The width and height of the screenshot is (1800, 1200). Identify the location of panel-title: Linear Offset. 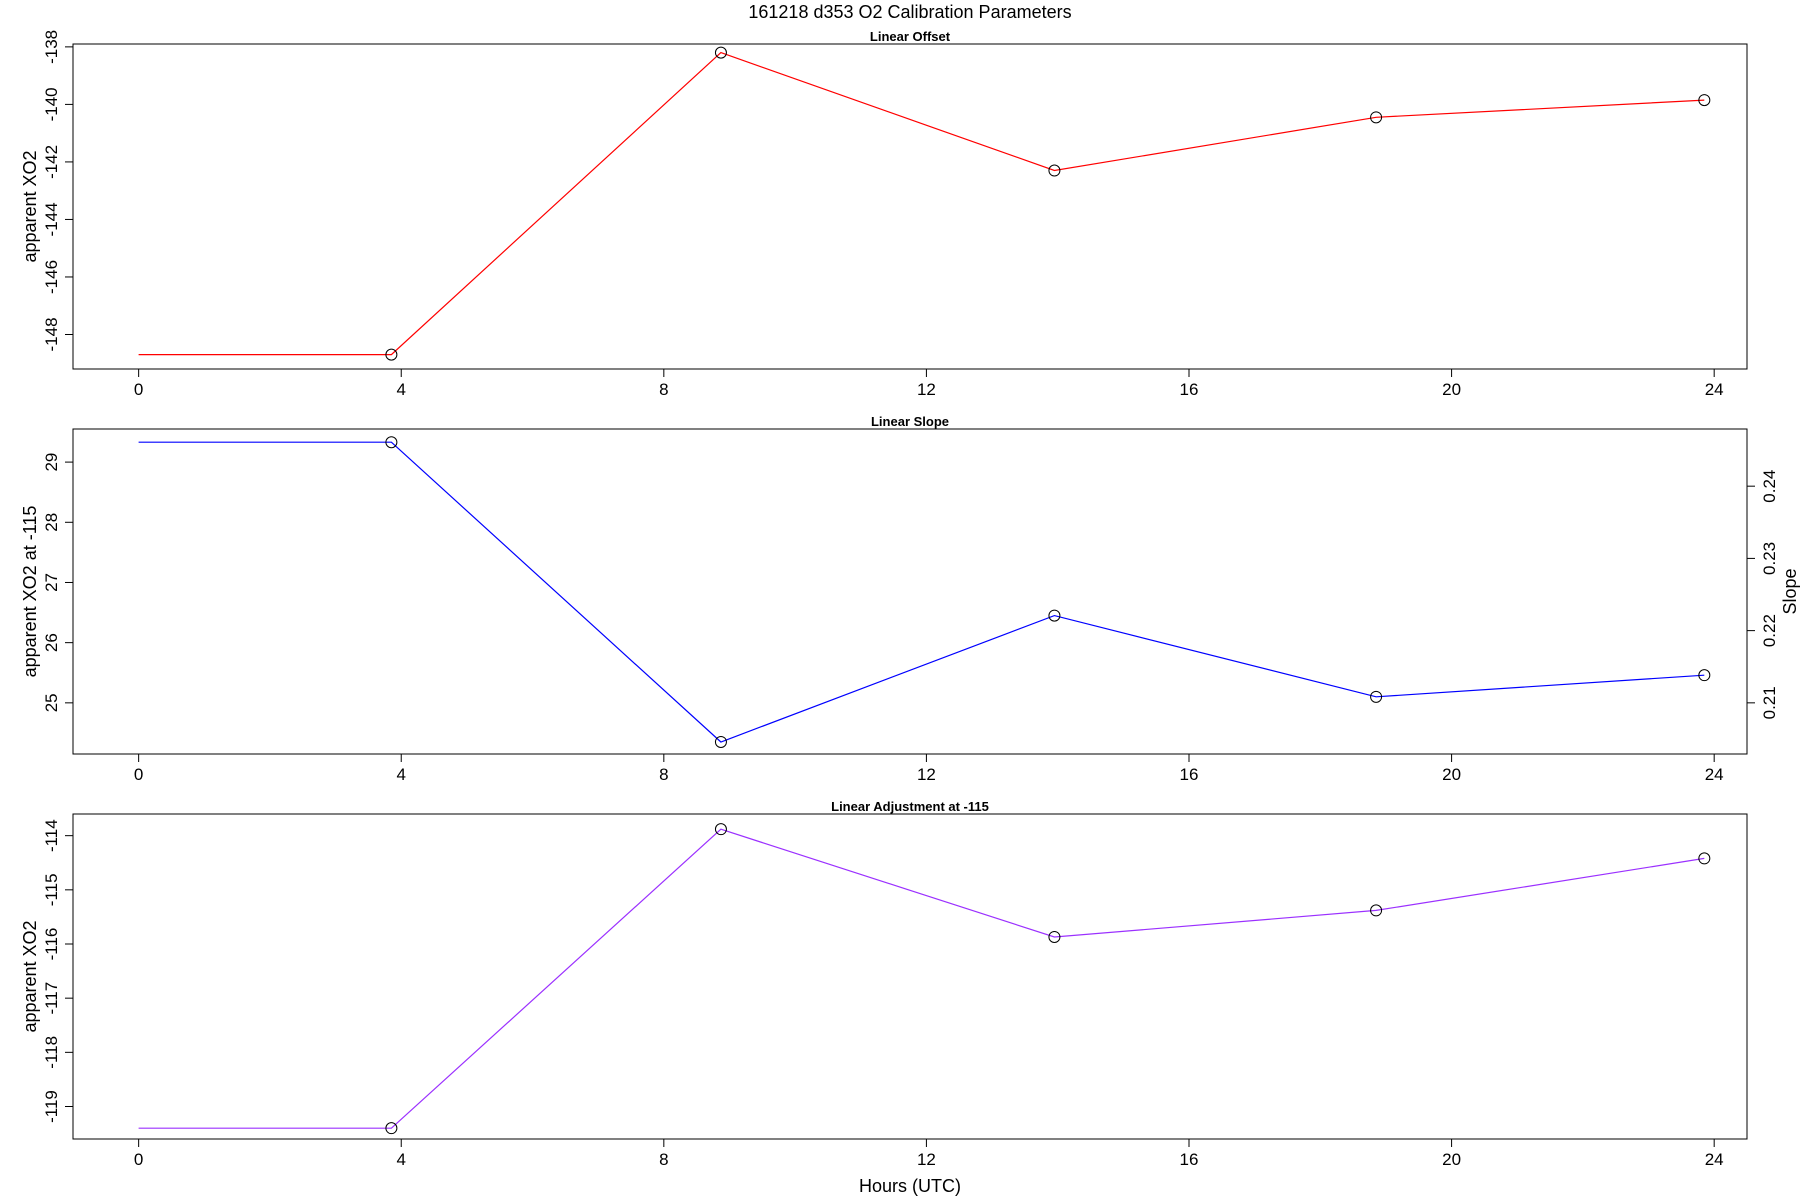
(910, 36).